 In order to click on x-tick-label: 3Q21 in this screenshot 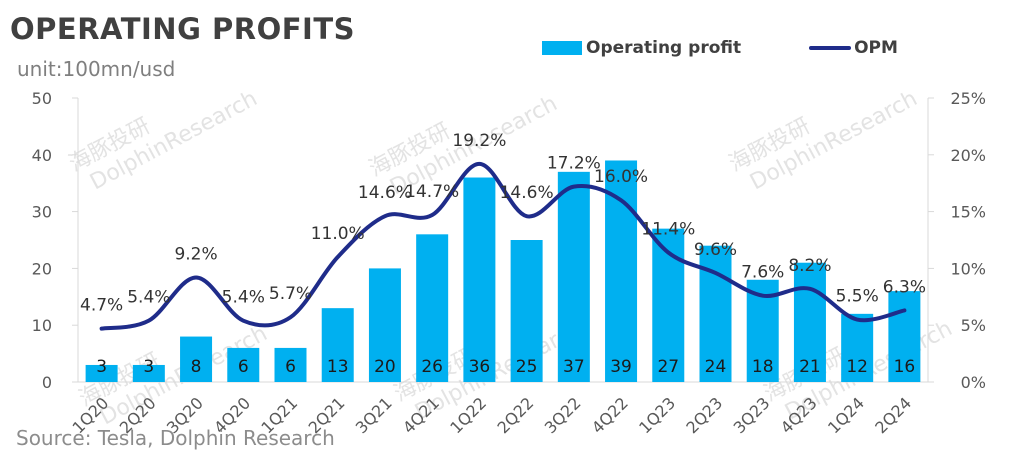, I will do `click(374, 415)`.